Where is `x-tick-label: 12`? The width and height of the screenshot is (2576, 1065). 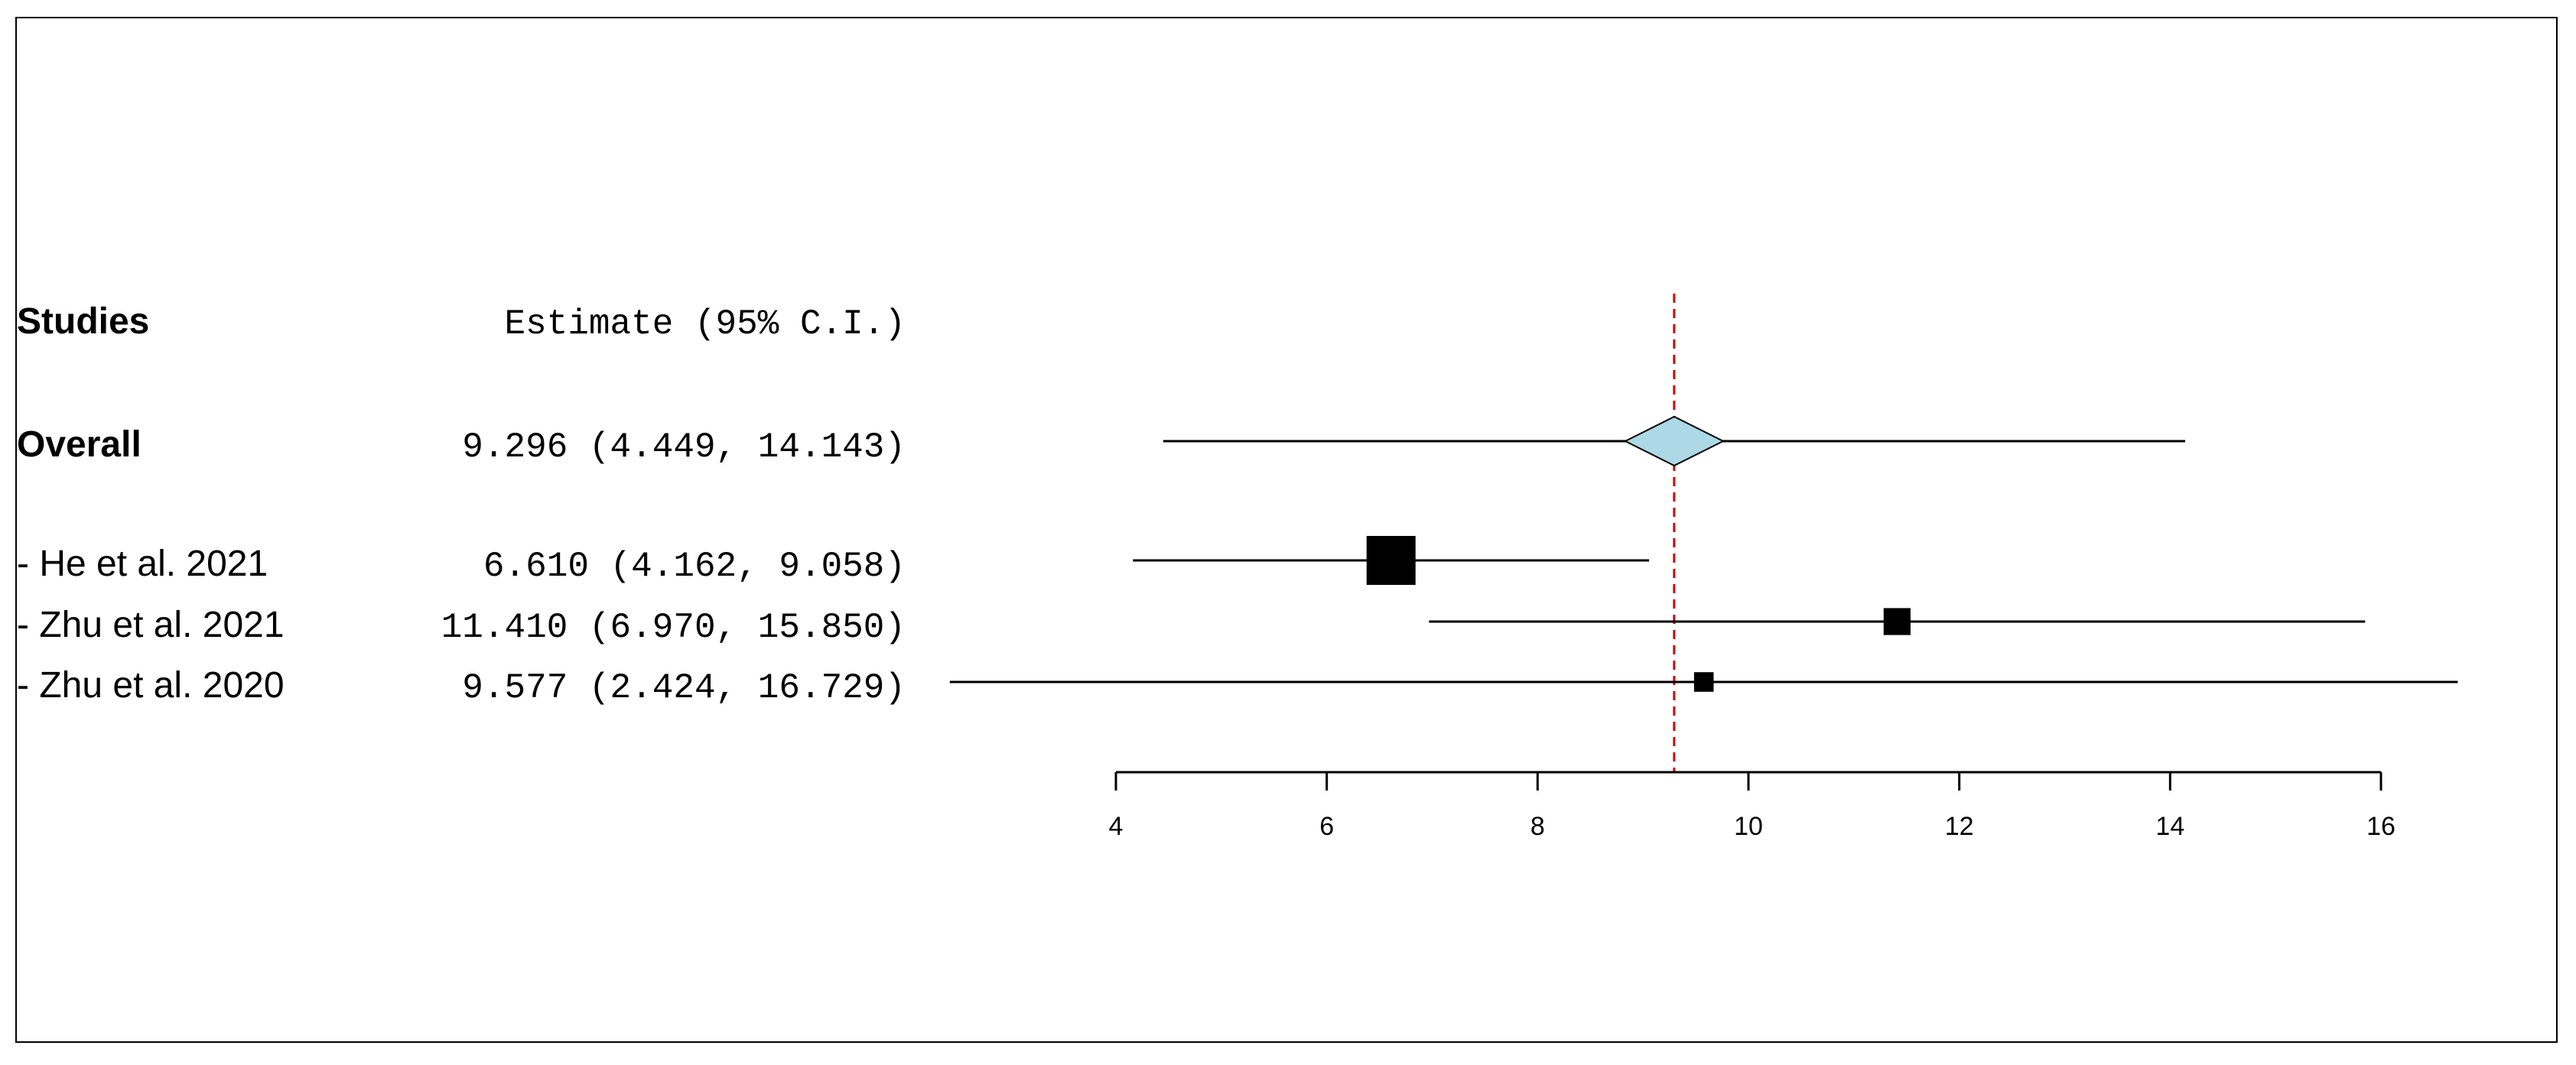
x-tick-label: 12 is located at coordinates (1959, 826).